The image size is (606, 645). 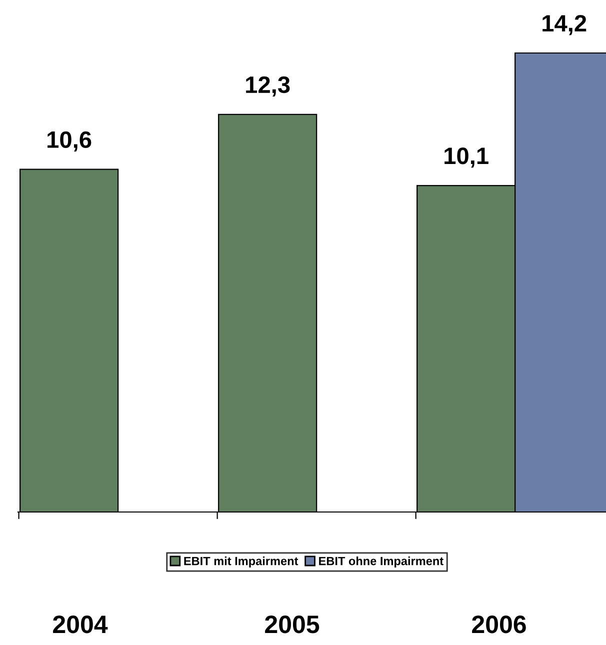 I want to click on legend-label: EBIT ohne Impairment, so click(x=381, y=562).